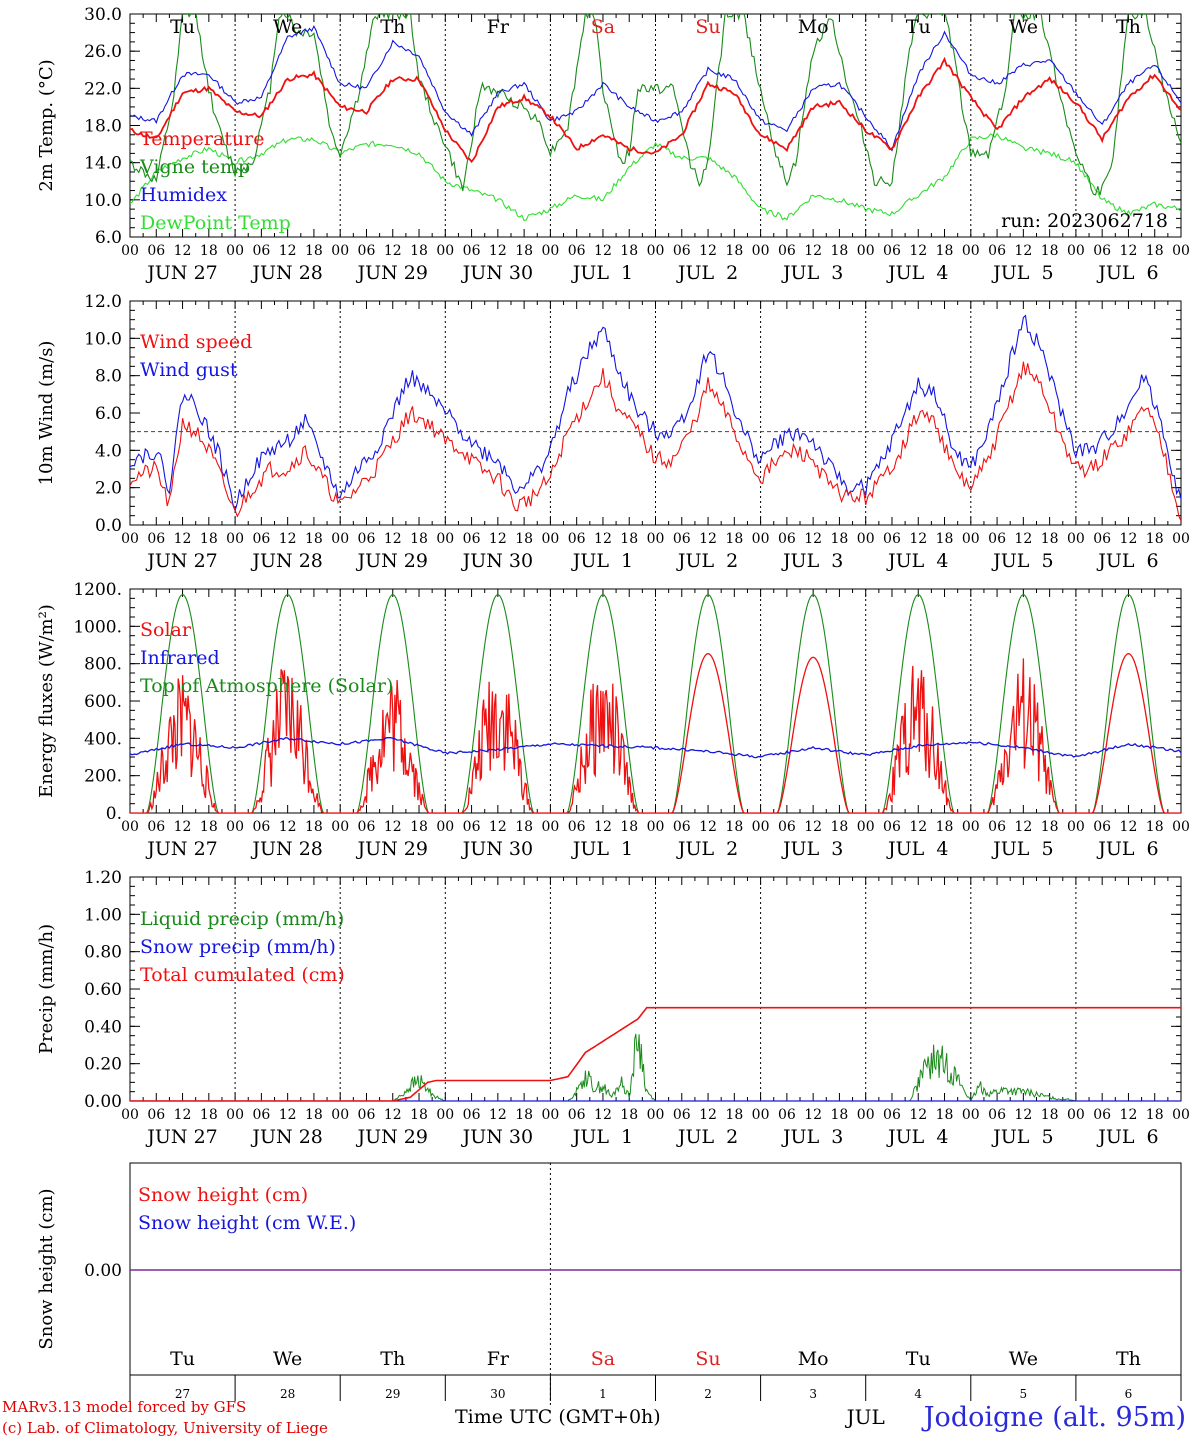 The width and height of the screenshot is (1194, 1440). I want to click on date-label: JUL 3, so click(812, 849).